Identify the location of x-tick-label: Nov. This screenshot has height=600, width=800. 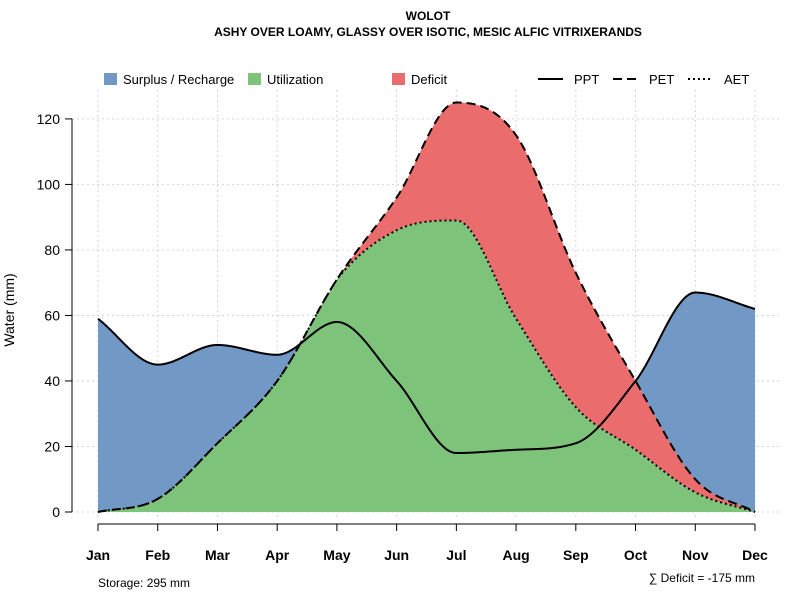
(695, 555).